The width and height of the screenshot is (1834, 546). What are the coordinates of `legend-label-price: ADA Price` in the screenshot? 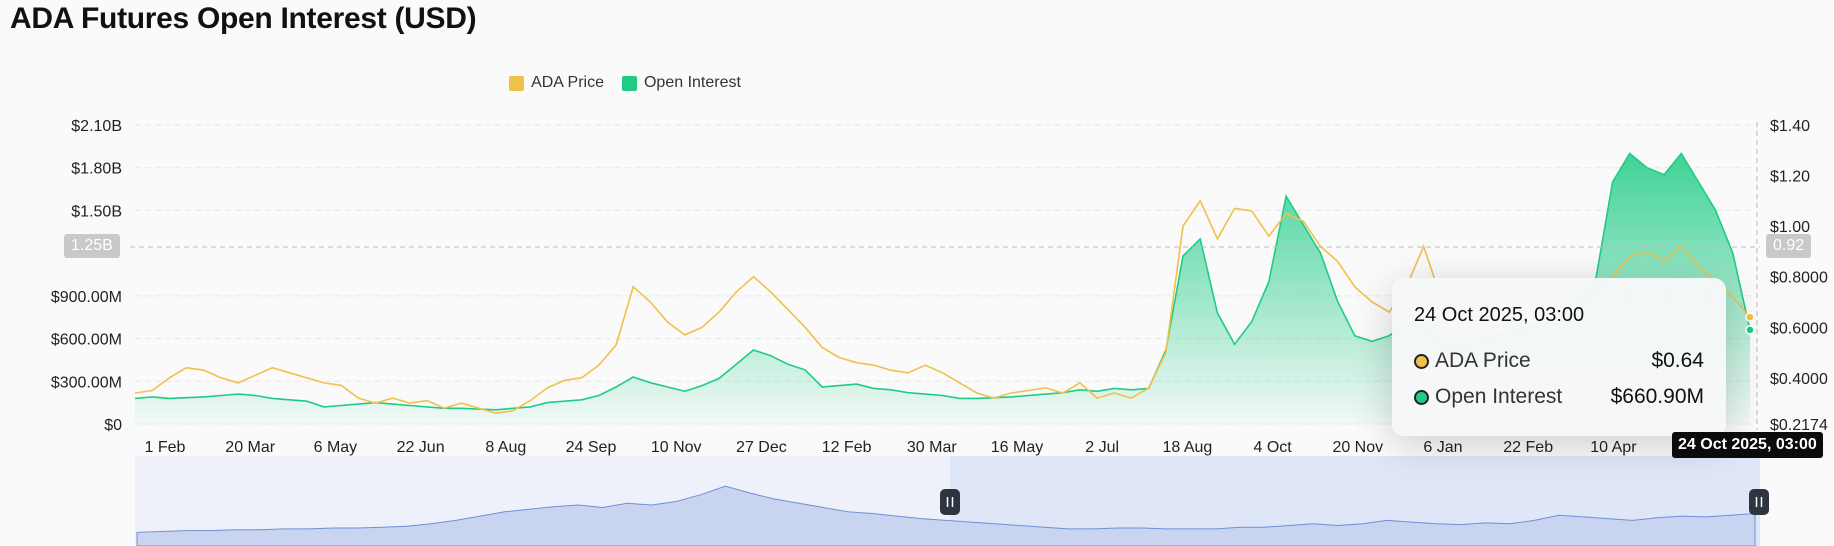 It's located at (567, 82).